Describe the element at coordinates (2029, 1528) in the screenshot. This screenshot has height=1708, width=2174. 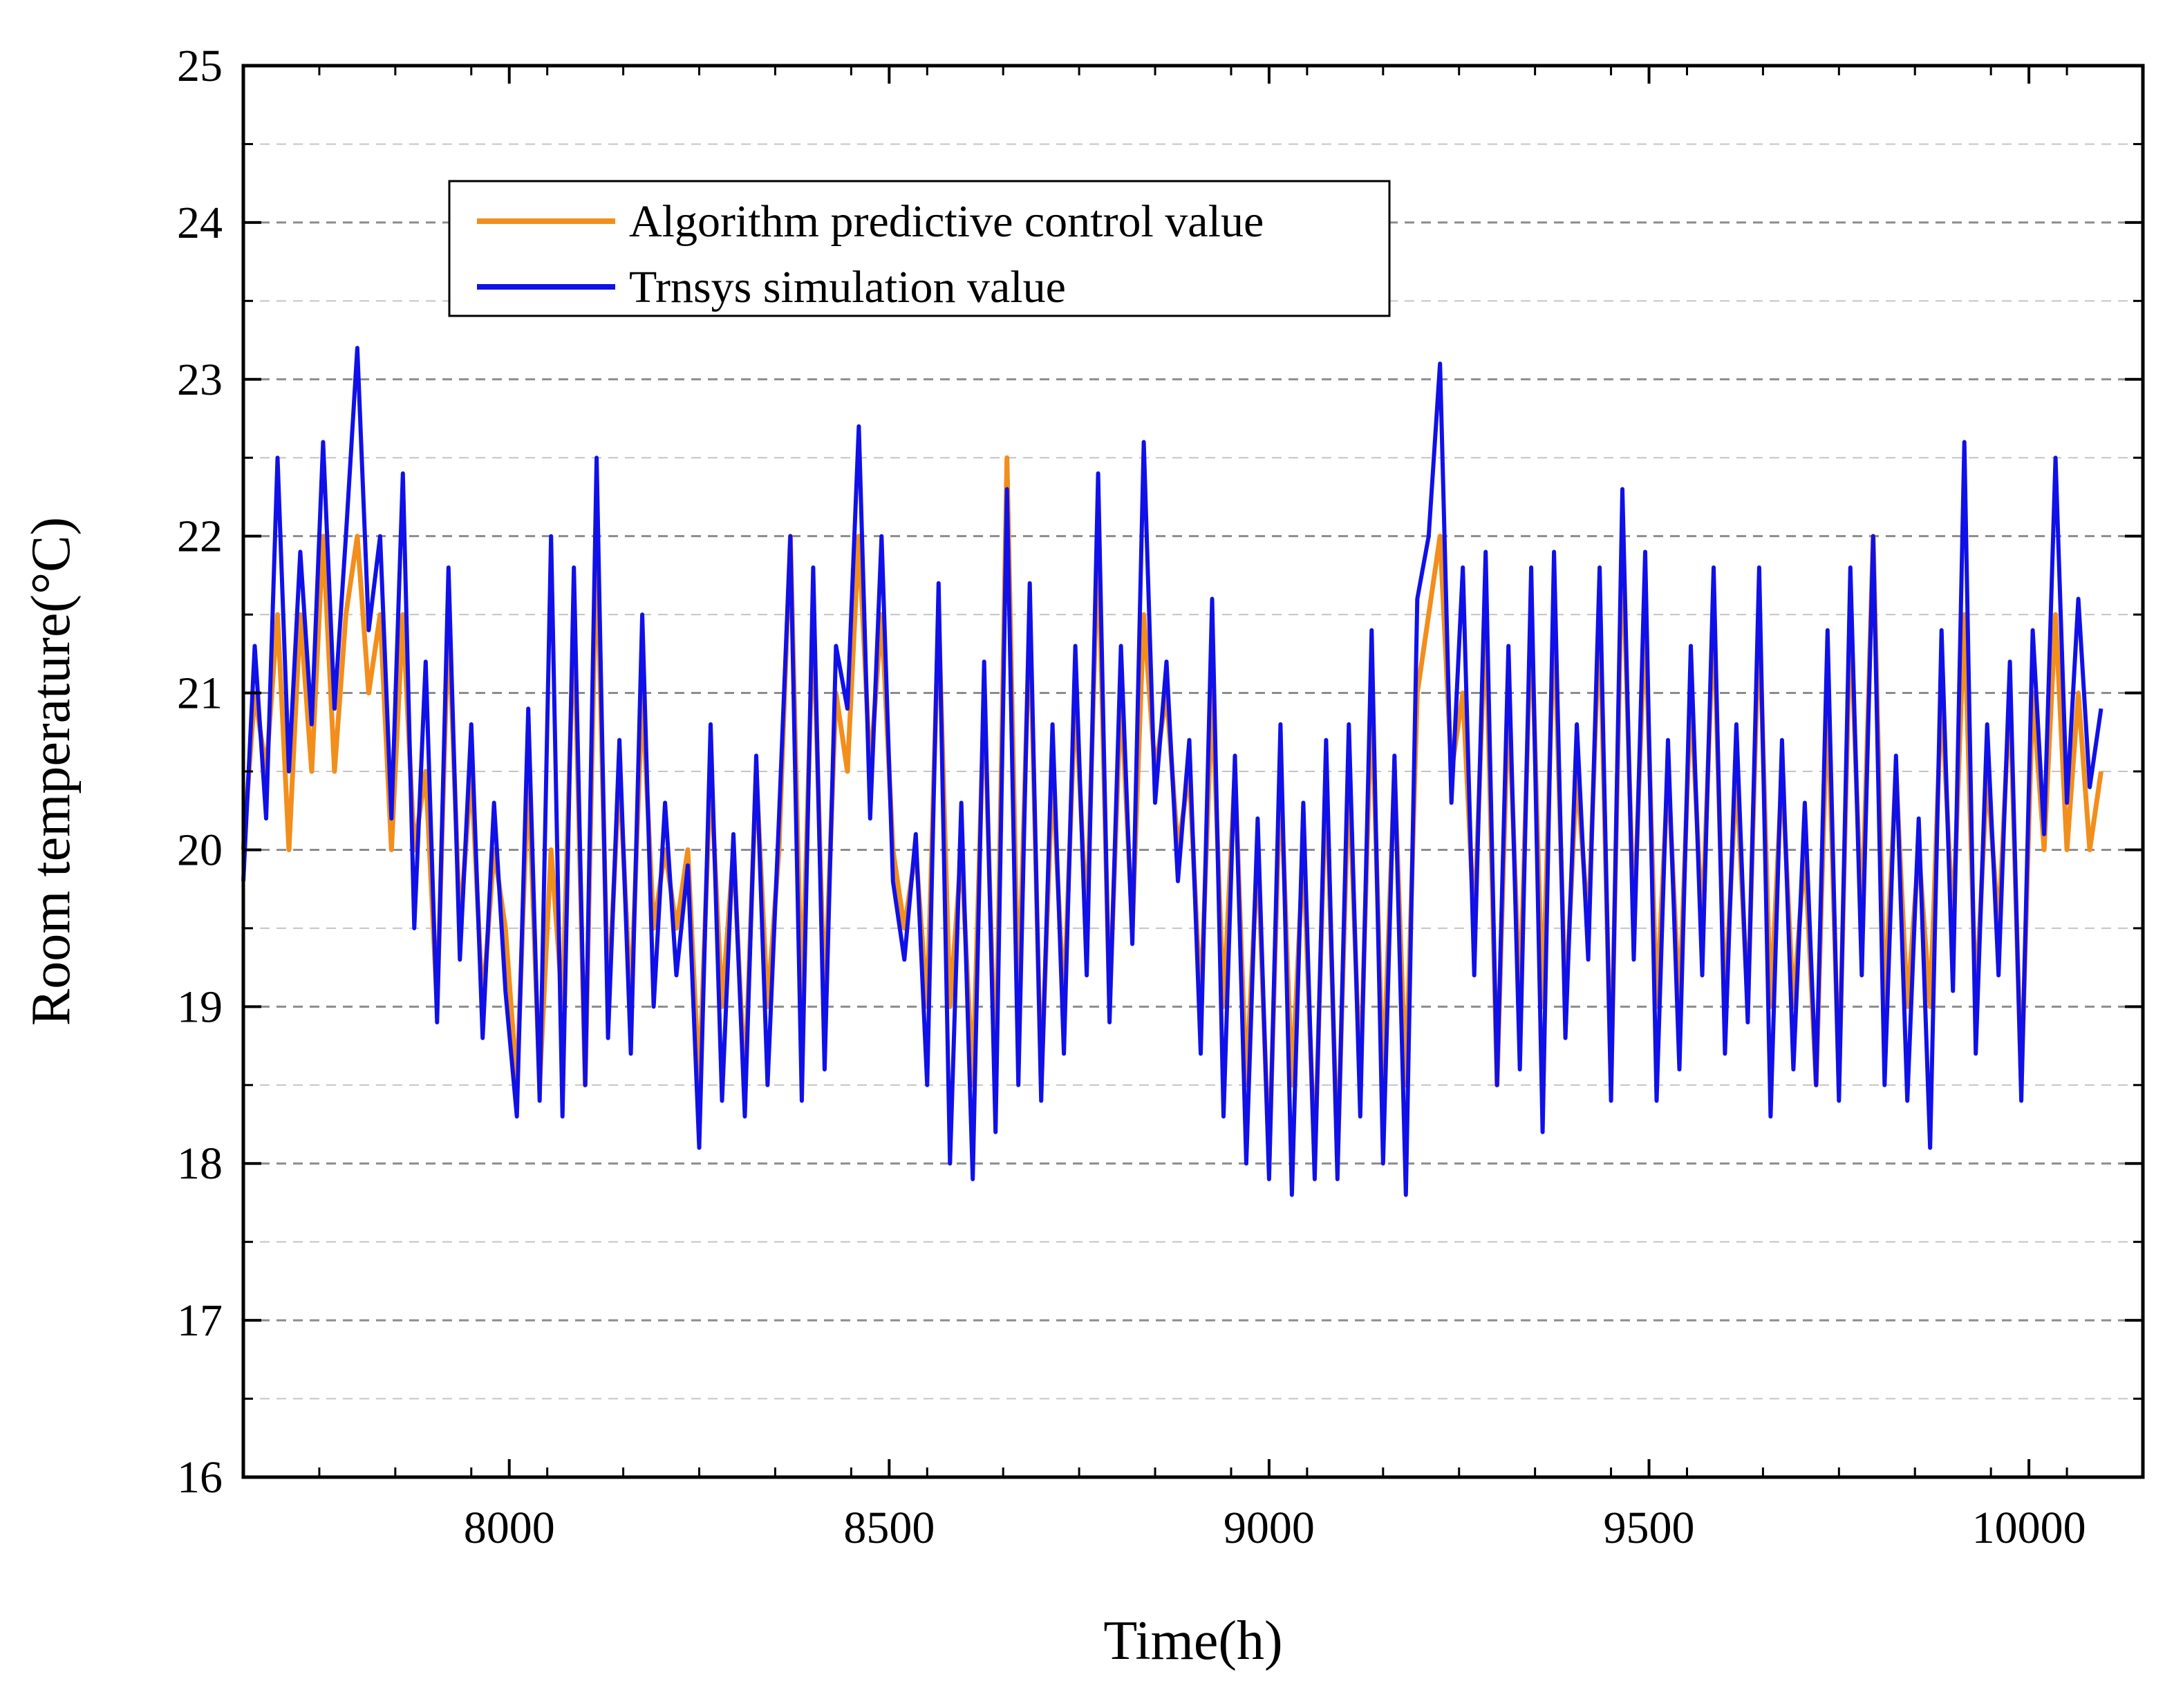
I see `x-tick-label: 10000` at that location.